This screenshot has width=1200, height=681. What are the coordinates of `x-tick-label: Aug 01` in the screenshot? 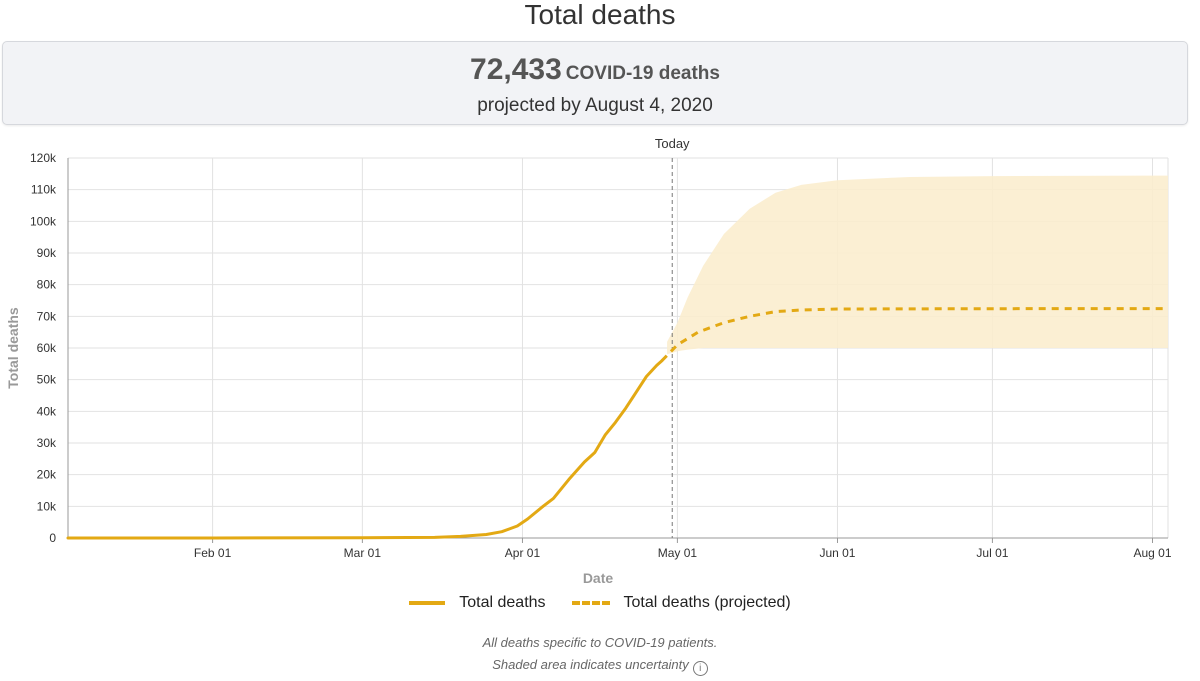 It's located at (1152, 553).